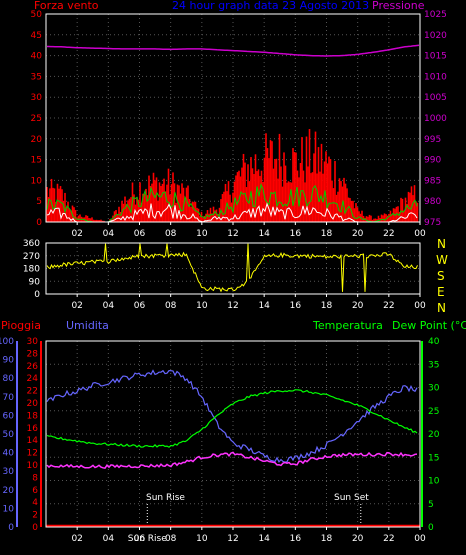  Describe the element at coordinates (11, 528) in the screenshot. I see `humidity-y-tick-label: 0` at that location.